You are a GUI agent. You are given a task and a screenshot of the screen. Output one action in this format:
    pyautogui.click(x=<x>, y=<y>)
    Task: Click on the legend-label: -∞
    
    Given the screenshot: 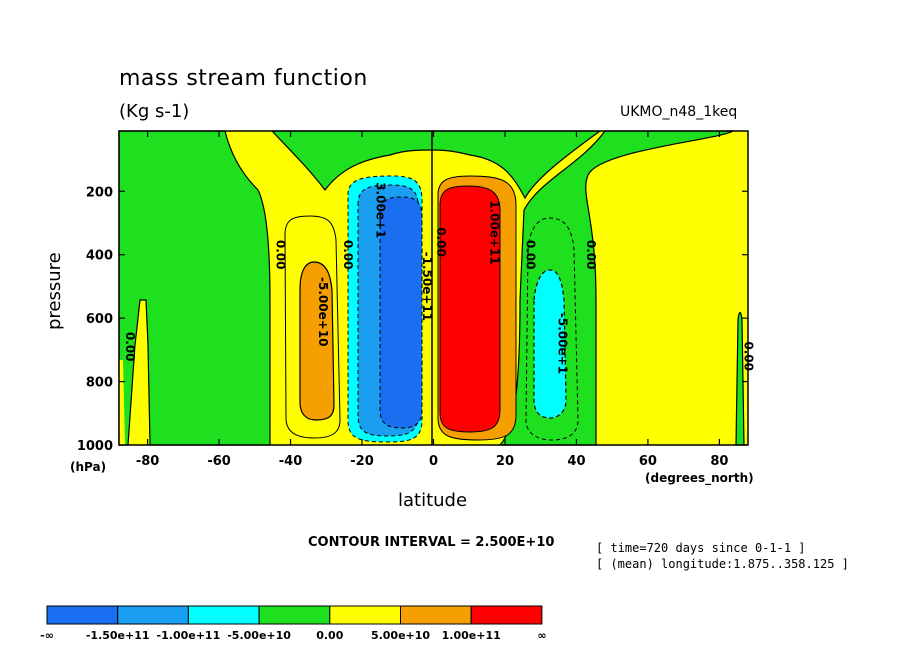 What is the action you would take?
    pyautogui.click(x=47, y=635)
    